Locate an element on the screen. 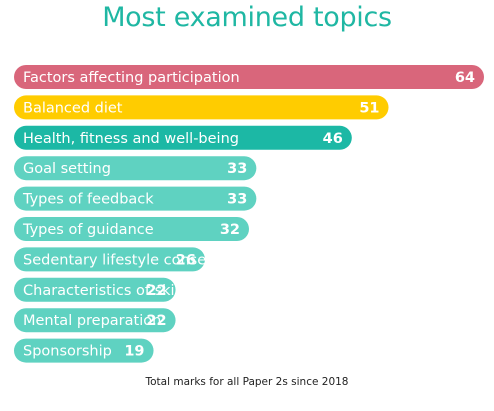 Image resolution: width=494 pixels, height=411 pixels. chart-footnote: Total marks for all Paper 2s since 2018 is located at coordinates (247, 382).